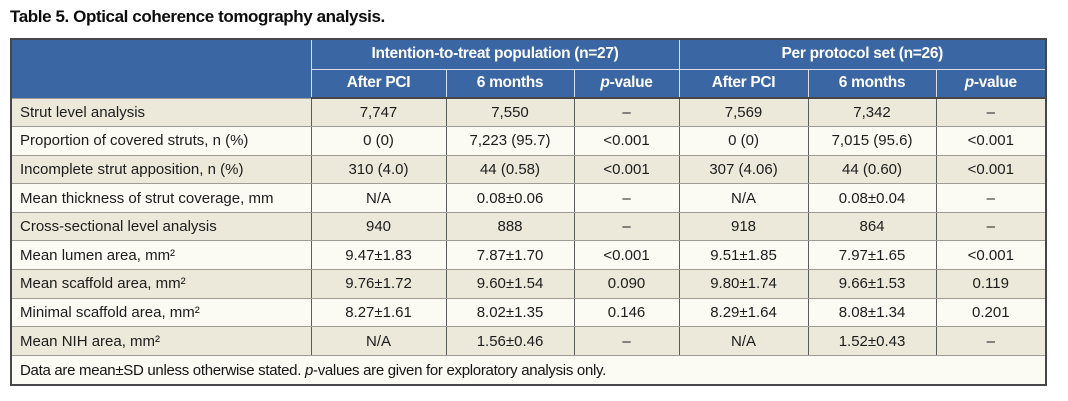  Describe the element at coordinates (510, 169) in the screenshot. I see `value-cell: 44 (0.58)` at that location.